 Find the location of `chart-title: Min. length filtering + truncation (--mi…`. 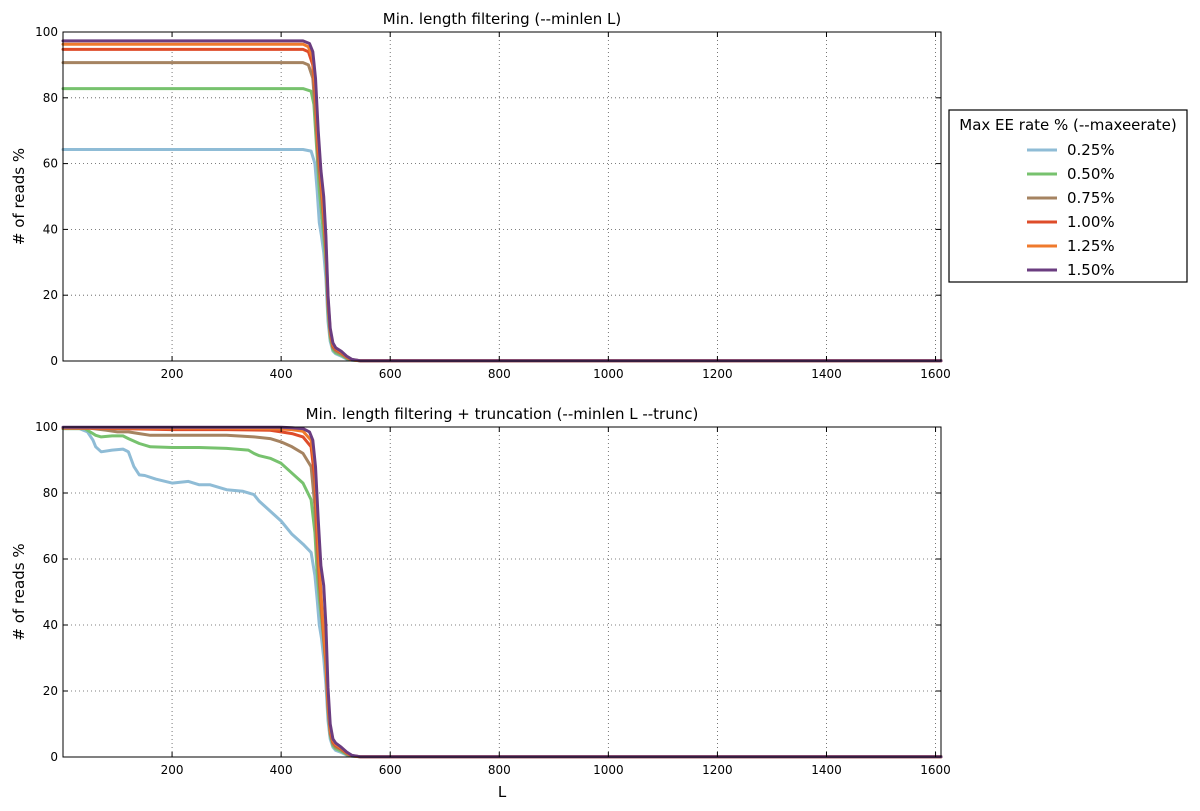

chart-title: Min. length filtering + truncation (--mi… is located at coordinates (502, 414).